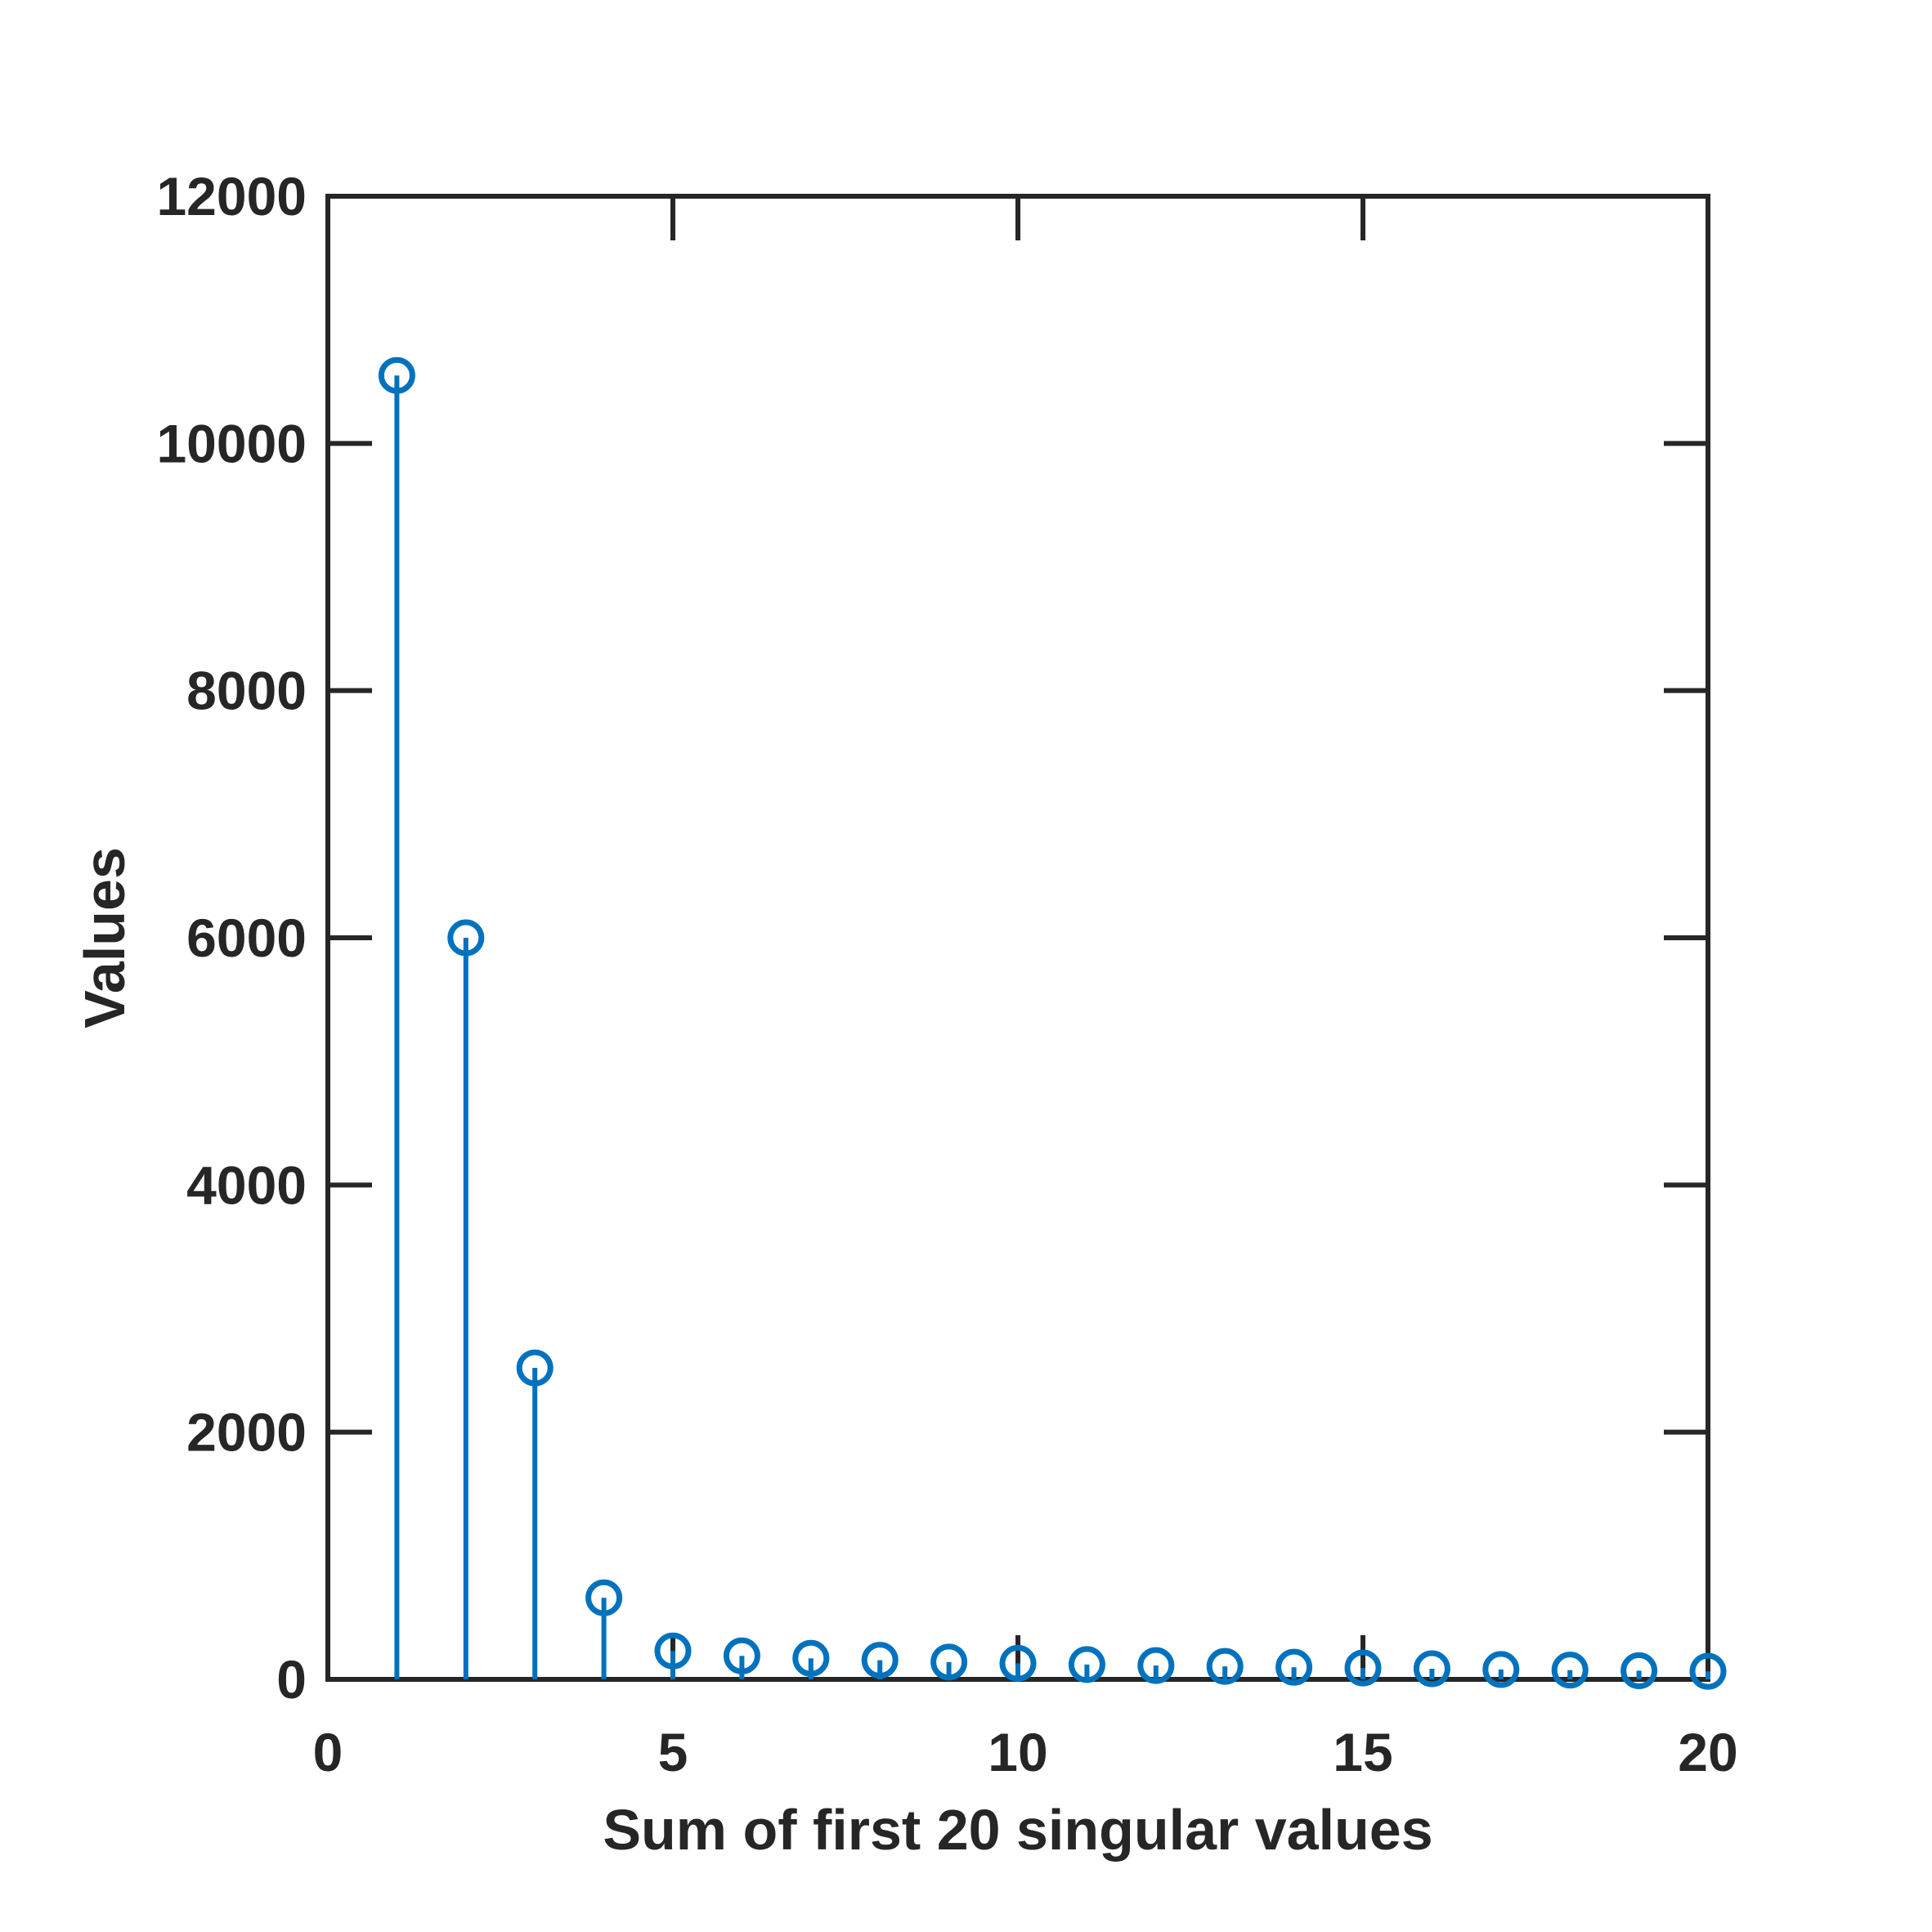 This screenshot has width=1932, height=1932. Describe the element at coordinates (1017, 1752) in the screenshot. I see `x-tick-label: 10` at that location.